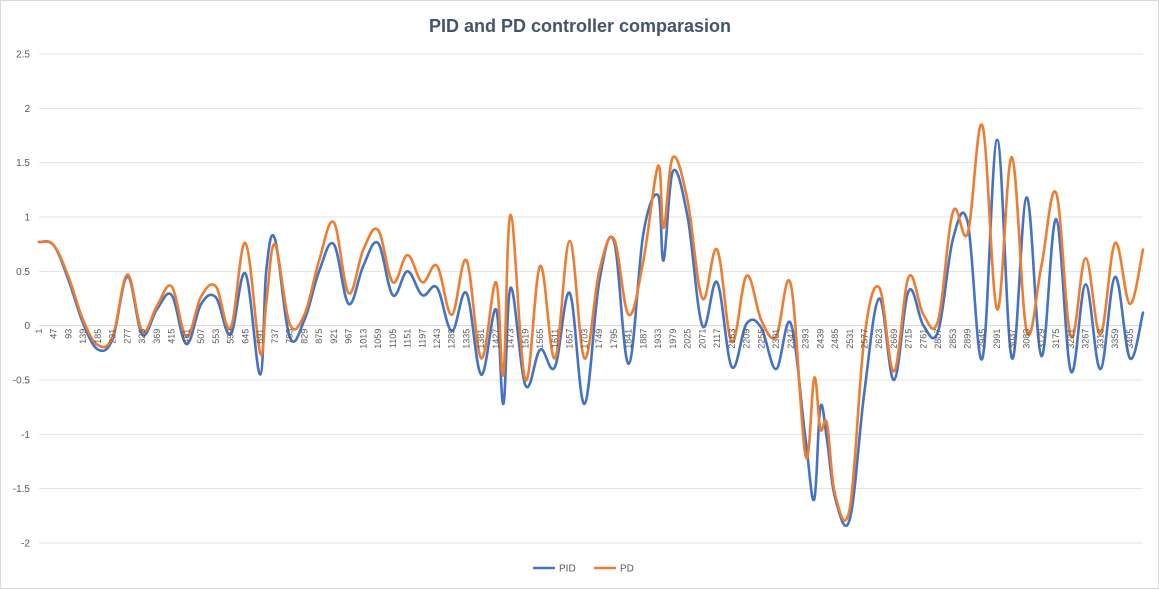 Image resolution: width=1159 pixels, height=590 pixels. Describe the element at coordinates (231, 336) in the screenshot. I see `x-tick-label: 599` at that location.